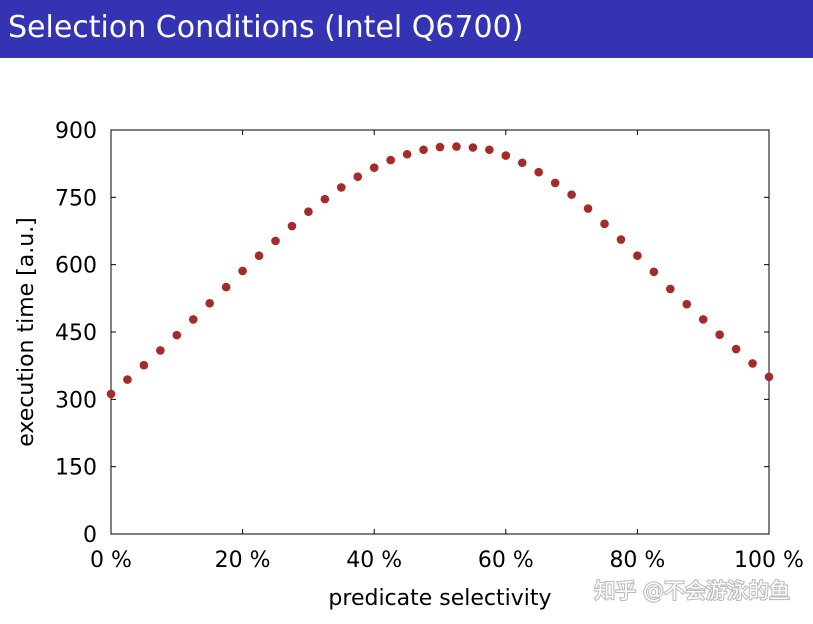 The height and width of the screenshot is (624, 813). Describe the element at coordinates (76, 131) in the screenshot. I see `y-tick-label: 900` at that location.